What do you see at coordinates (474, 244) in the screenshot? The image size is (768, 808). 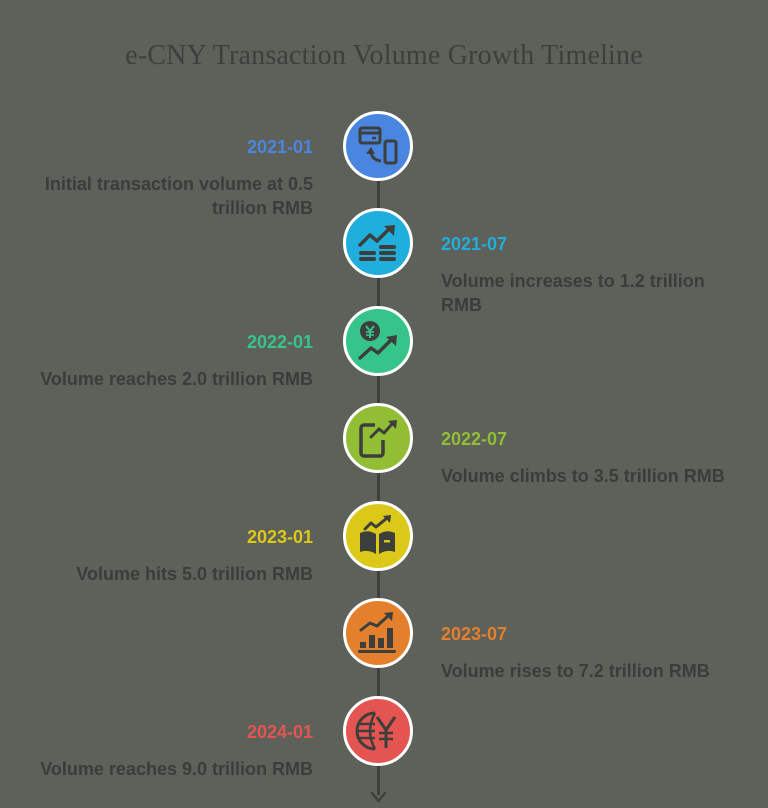 I see `event-date: 2021-07` at bounding box center [474, 244].